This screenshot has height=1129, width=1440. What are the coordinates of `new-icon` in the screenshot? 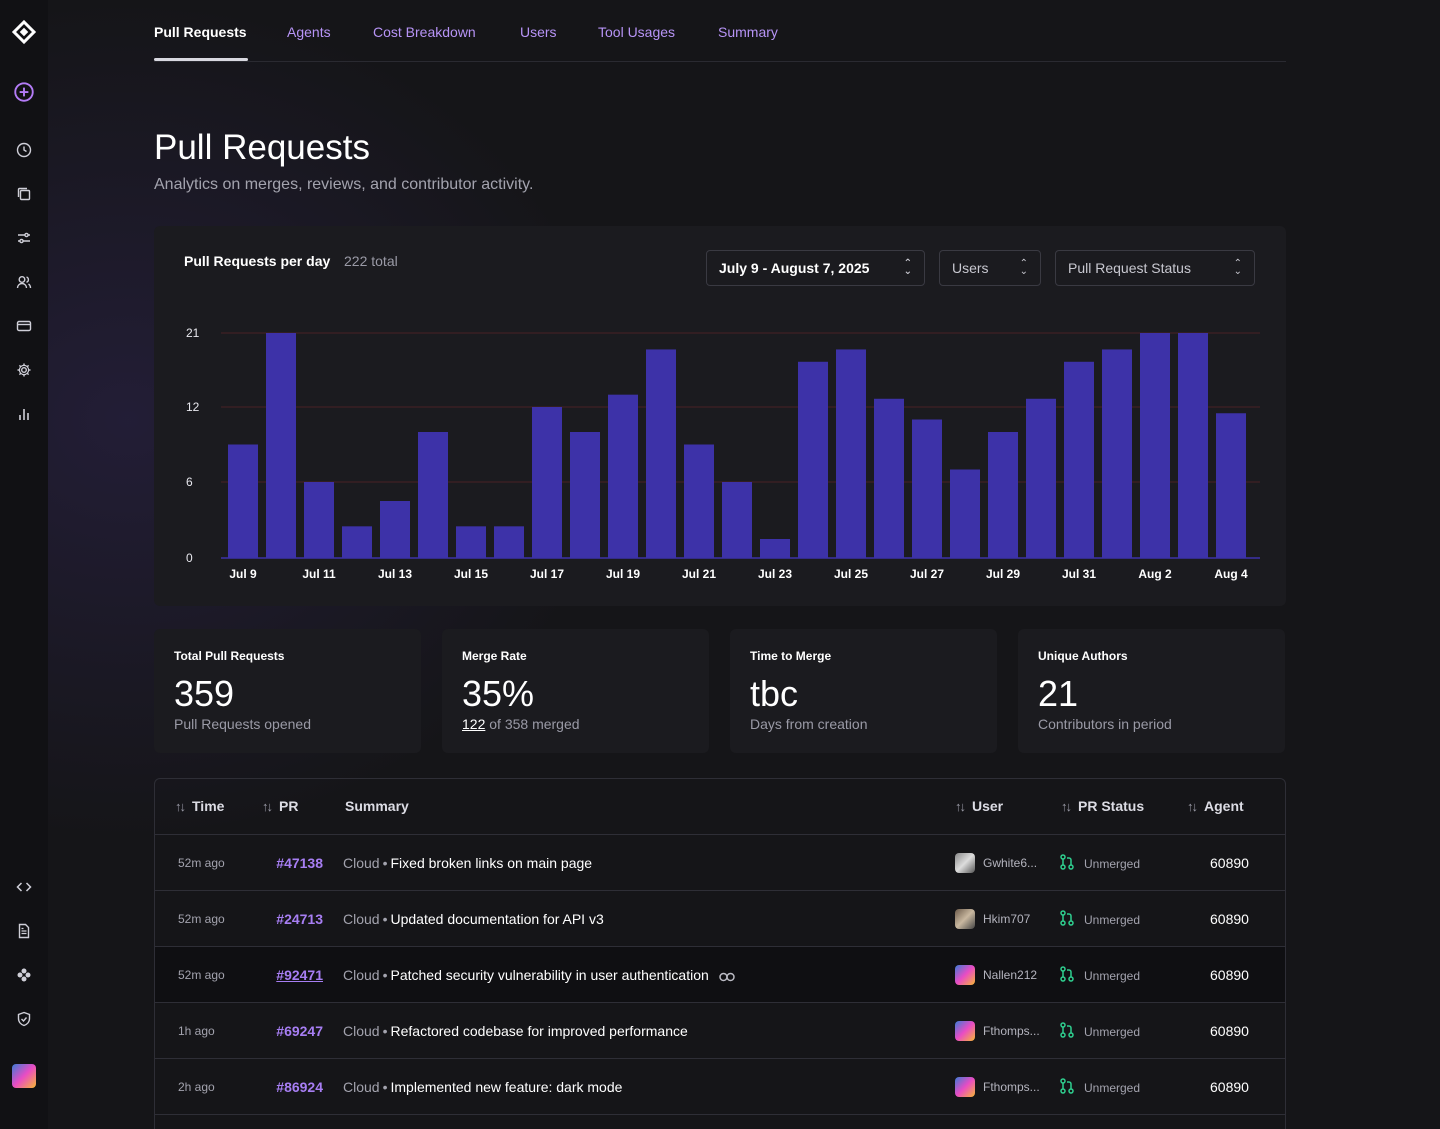 It's located at (24, 92).